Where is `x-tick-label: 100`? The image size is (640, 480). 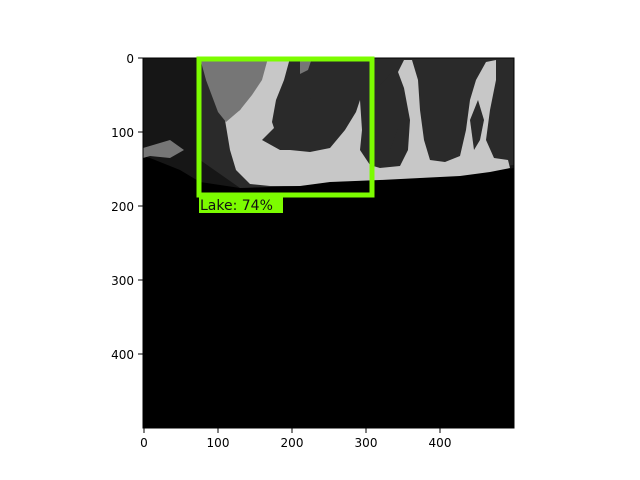 x-tick-label: 100 is located at coordinates (218, 443).